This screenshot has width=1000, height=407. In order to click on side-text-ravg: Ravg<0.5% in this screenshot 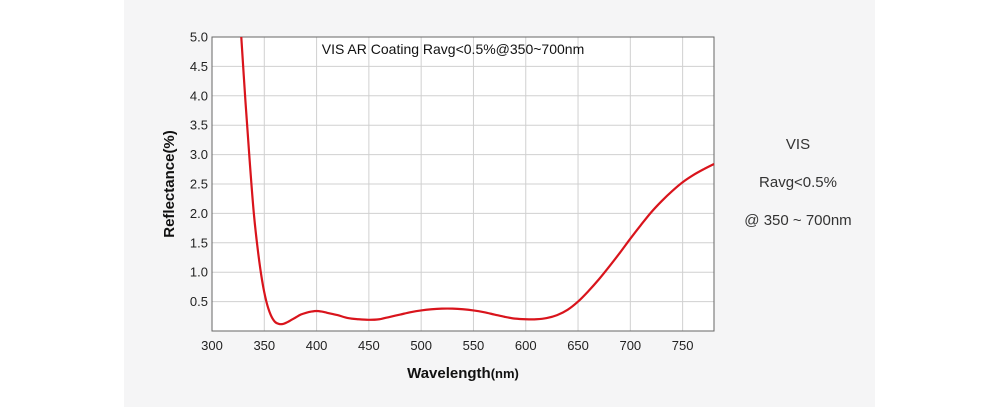, I will do `click(798, 182)`.